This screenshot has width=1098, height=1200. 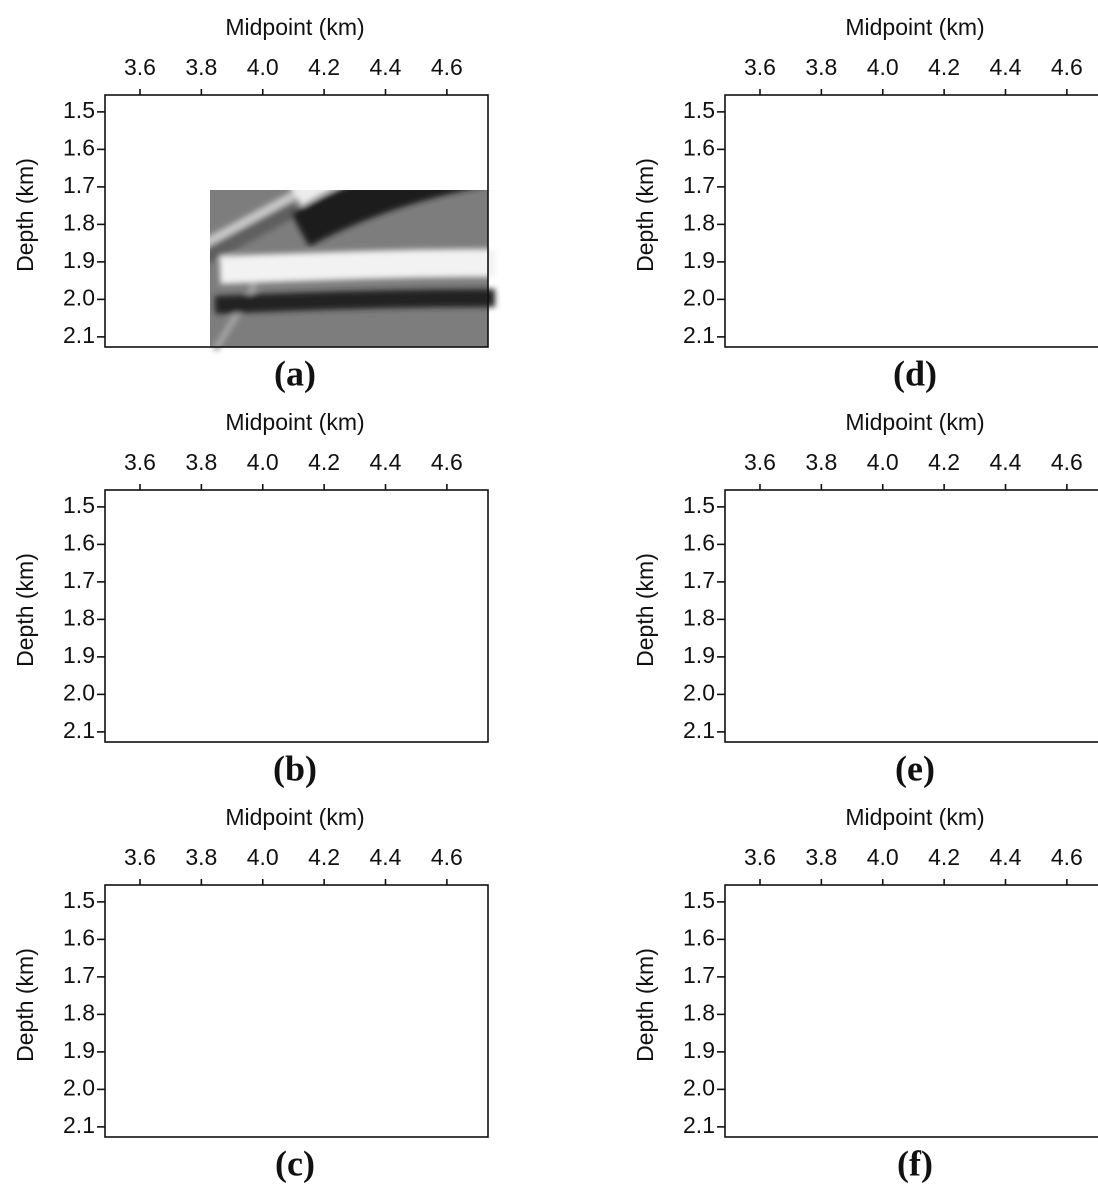 I want to click on panel-caption: (e), so click(x=915, y=768).